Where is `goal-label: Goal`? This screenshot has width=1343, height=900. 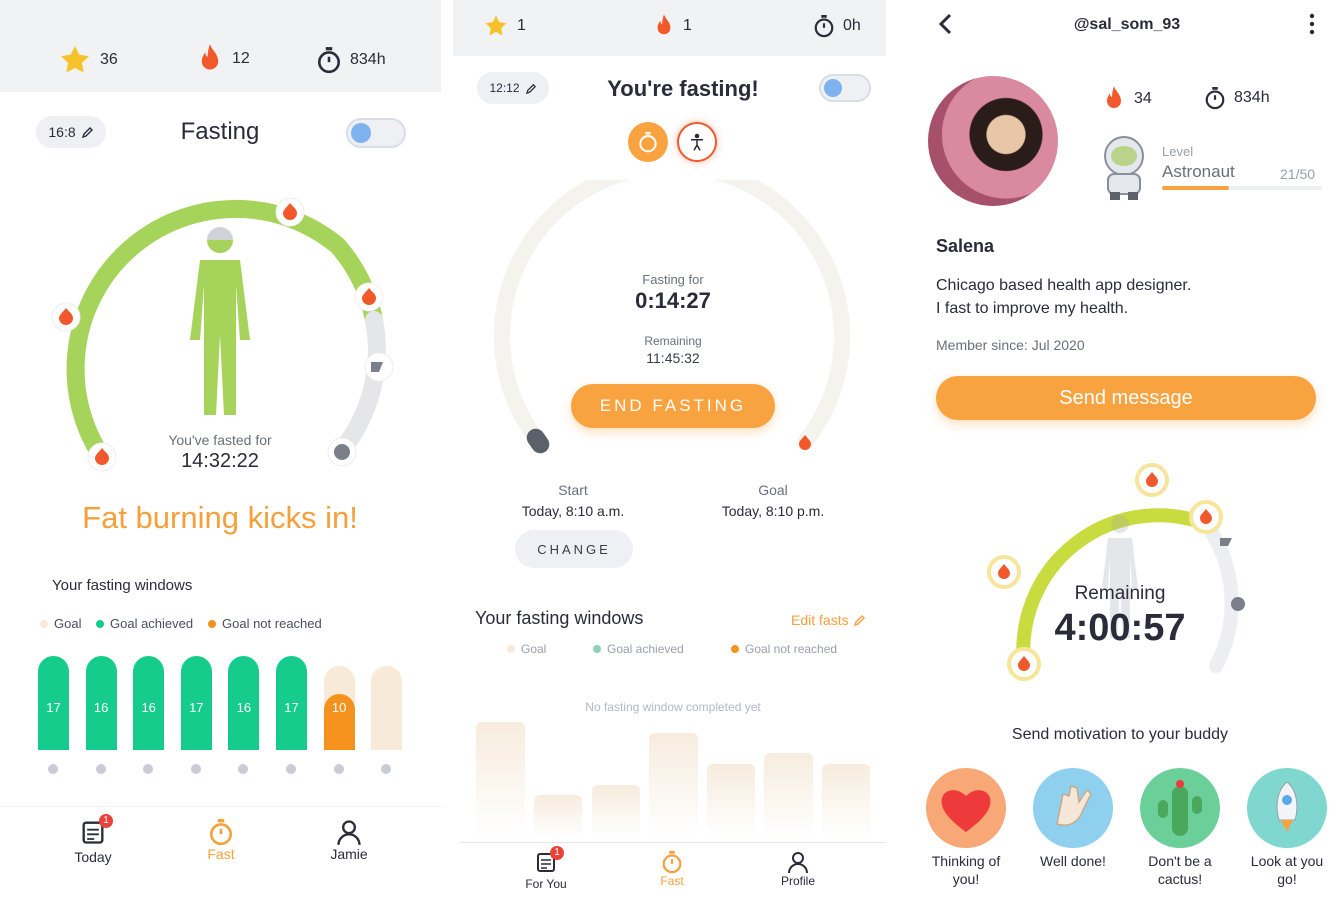 goal-label: Goal is located at coordinates (773, 490).